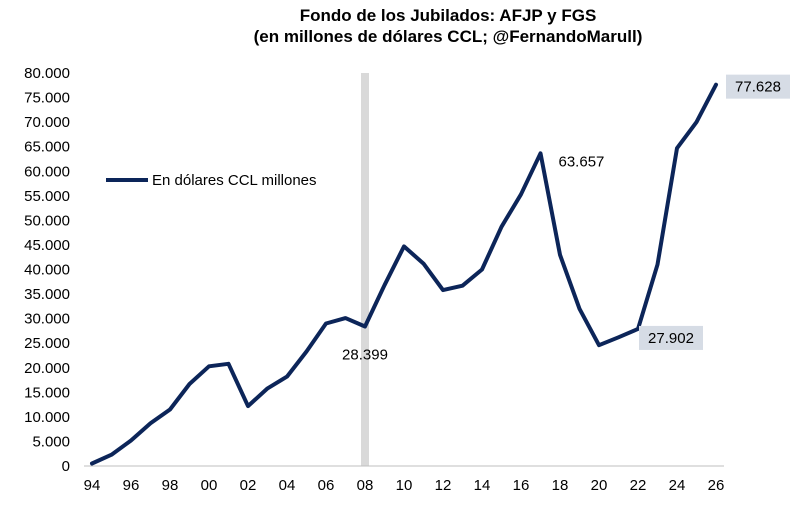 The height and width of the screenshot is (511, 795). Describe the element at coordinates (365, 354) in the screenshot. I see `data-label: 28.399` at that location.